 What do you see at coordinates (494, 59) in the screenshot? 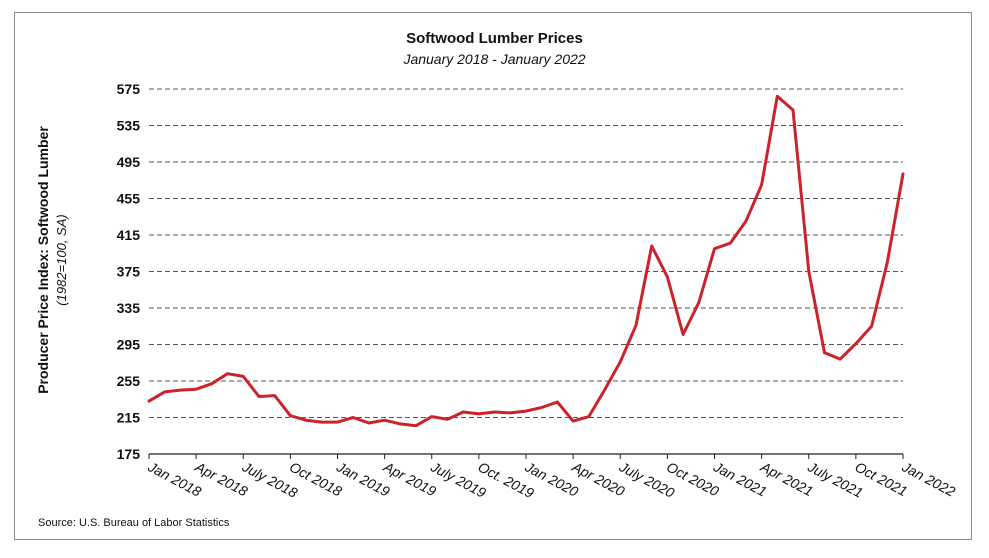
I see `chart-subtitle: January 2018 - January 2022` at bounding box center [494, 59].